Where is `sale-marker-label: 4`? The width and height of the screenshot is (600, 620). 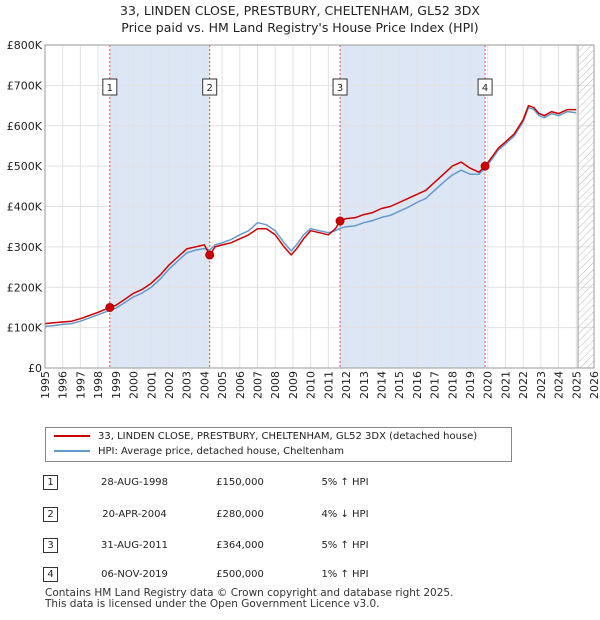
sale-marker-label: 4 is located at coordinates (485, 88).